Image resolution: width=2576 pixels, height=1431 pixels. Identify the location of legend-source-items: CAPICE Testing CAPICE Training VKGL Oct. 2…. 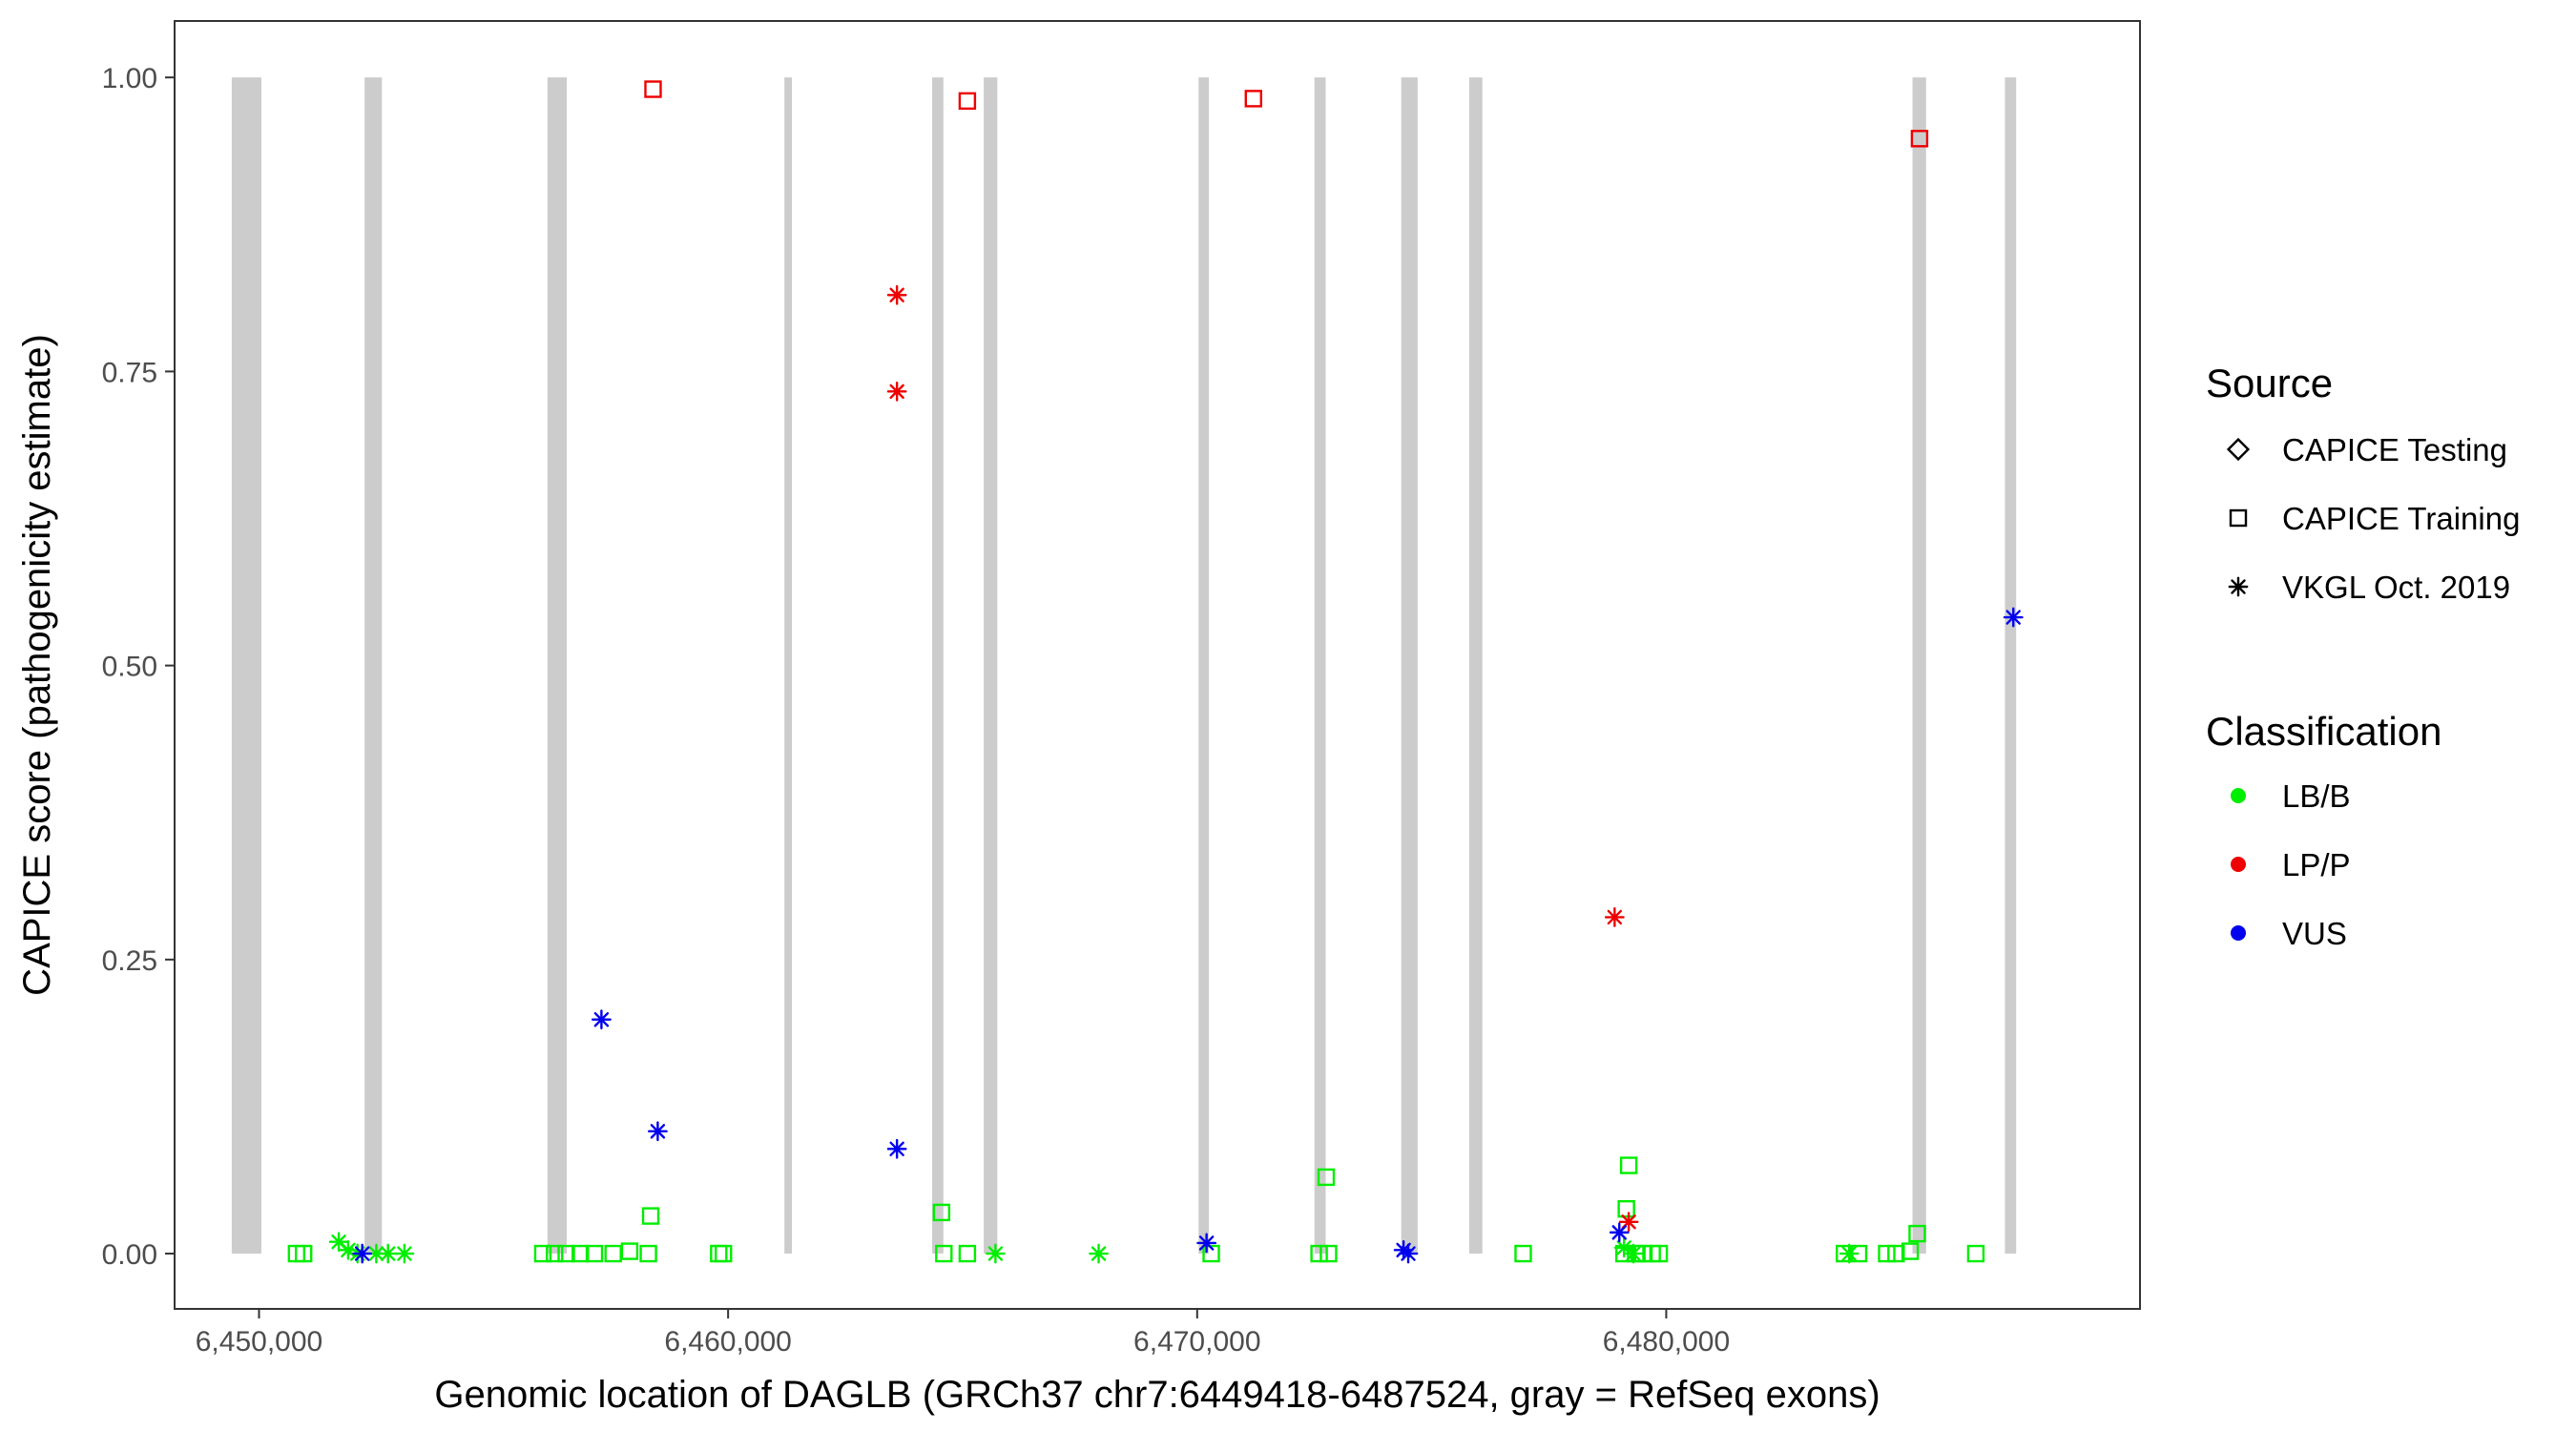
(2373, 518).